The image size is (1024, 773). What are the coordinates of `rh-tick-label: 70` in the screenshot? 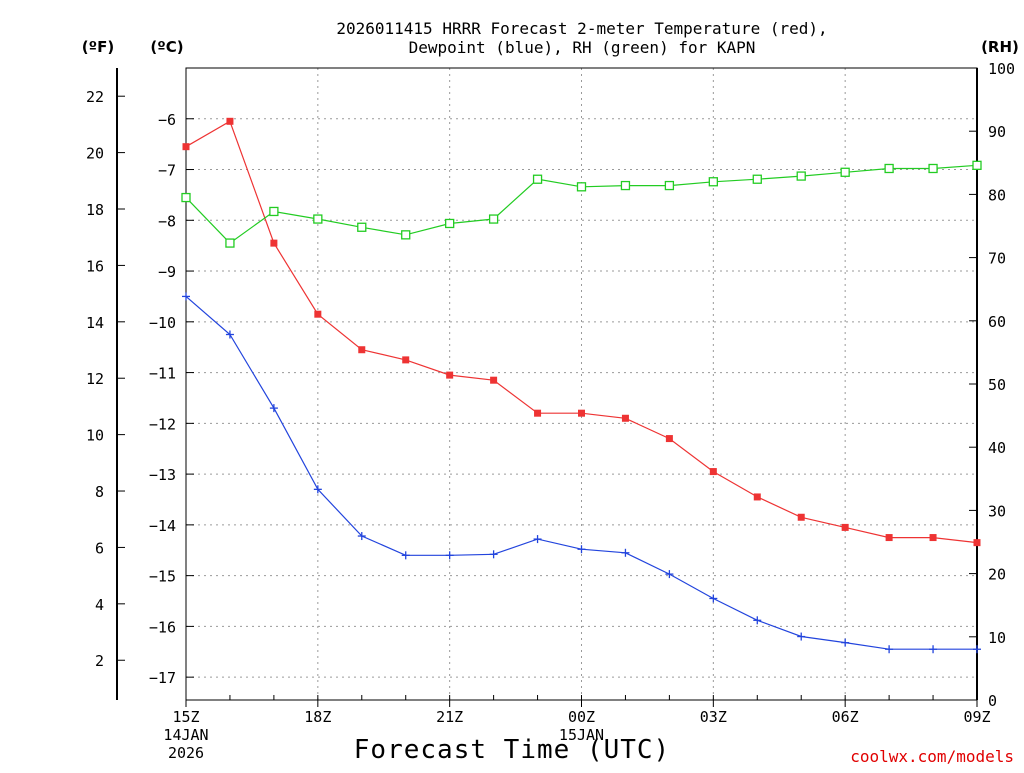 It's located at (997, 259).